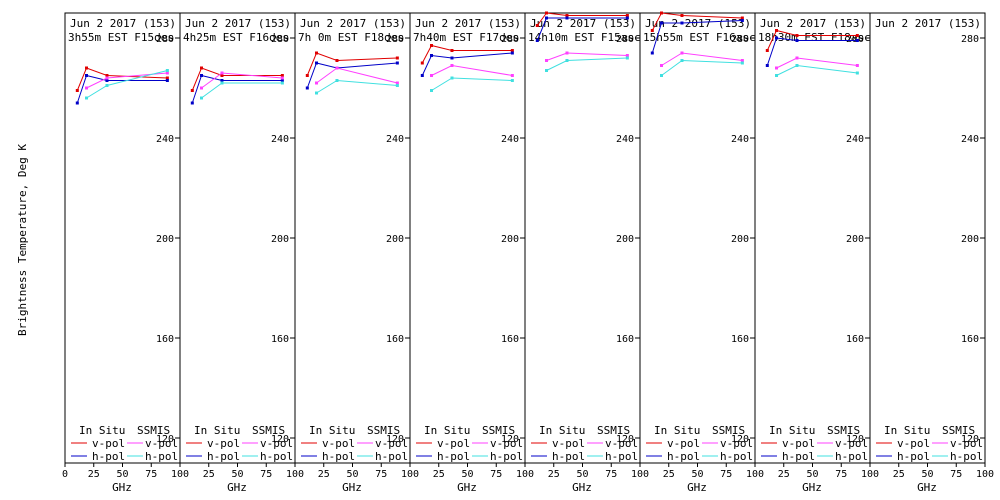 This screenshot has width=1000, height=500. Describe the element at coordinates (236, 37) in the screenshot. I see `panel-subtitle: 4h25m EST F16des` at that location.